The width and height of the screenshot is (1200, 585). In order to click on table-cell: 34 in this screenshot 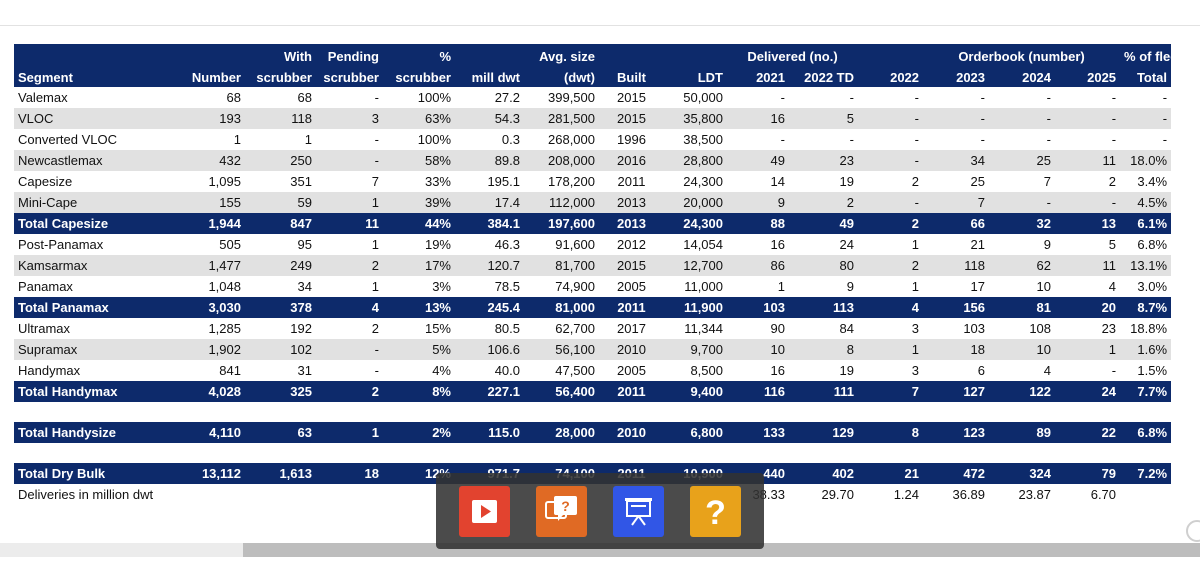, I will do `click(956, 160)`.